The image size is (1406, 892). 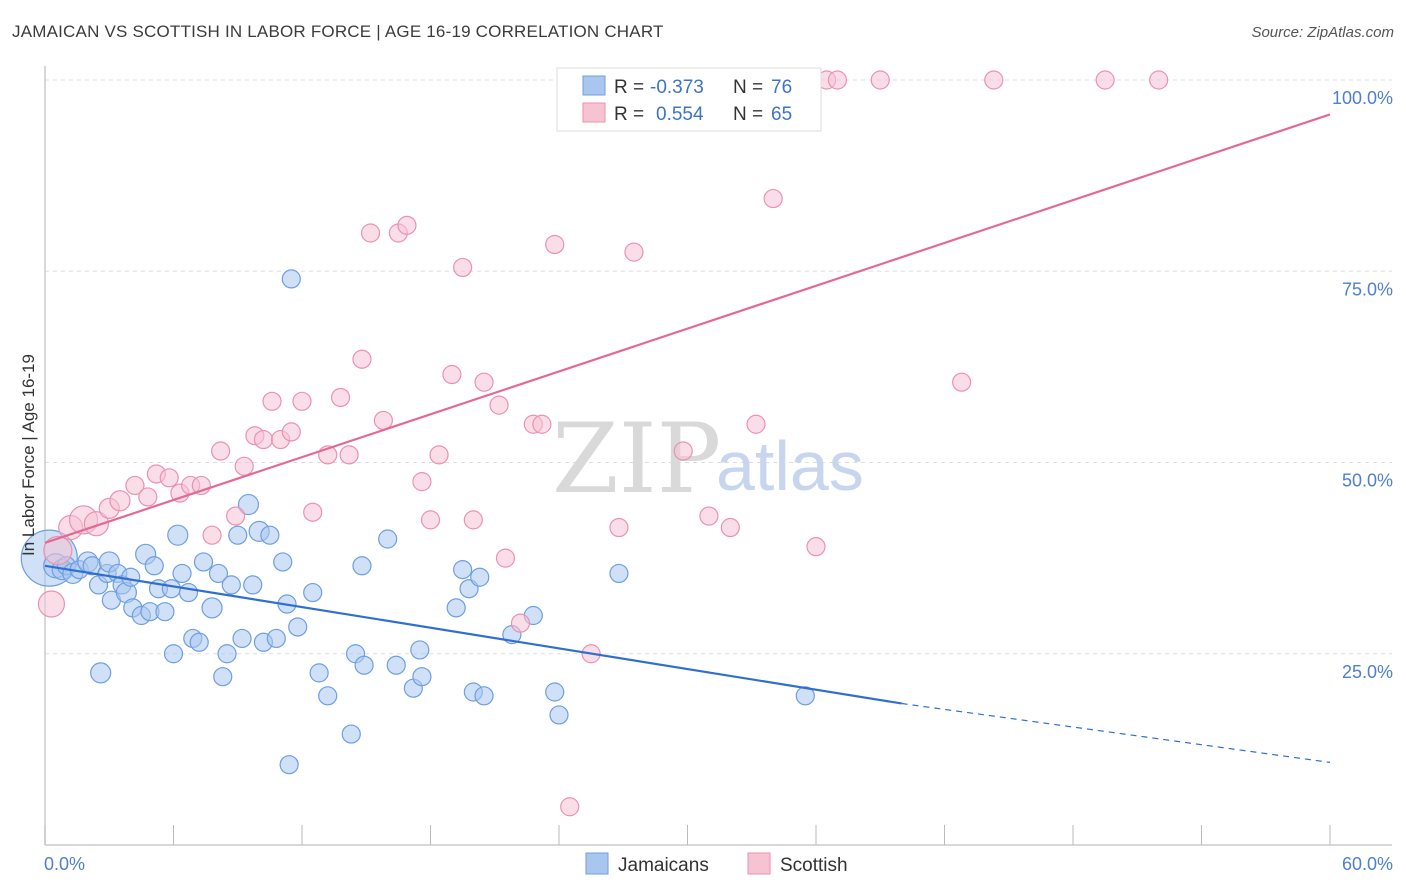 What do you see at coordinates (790, 466) in the screenshot?
I see `watermark-atlas: atlas` at bounding box center [790, 466].